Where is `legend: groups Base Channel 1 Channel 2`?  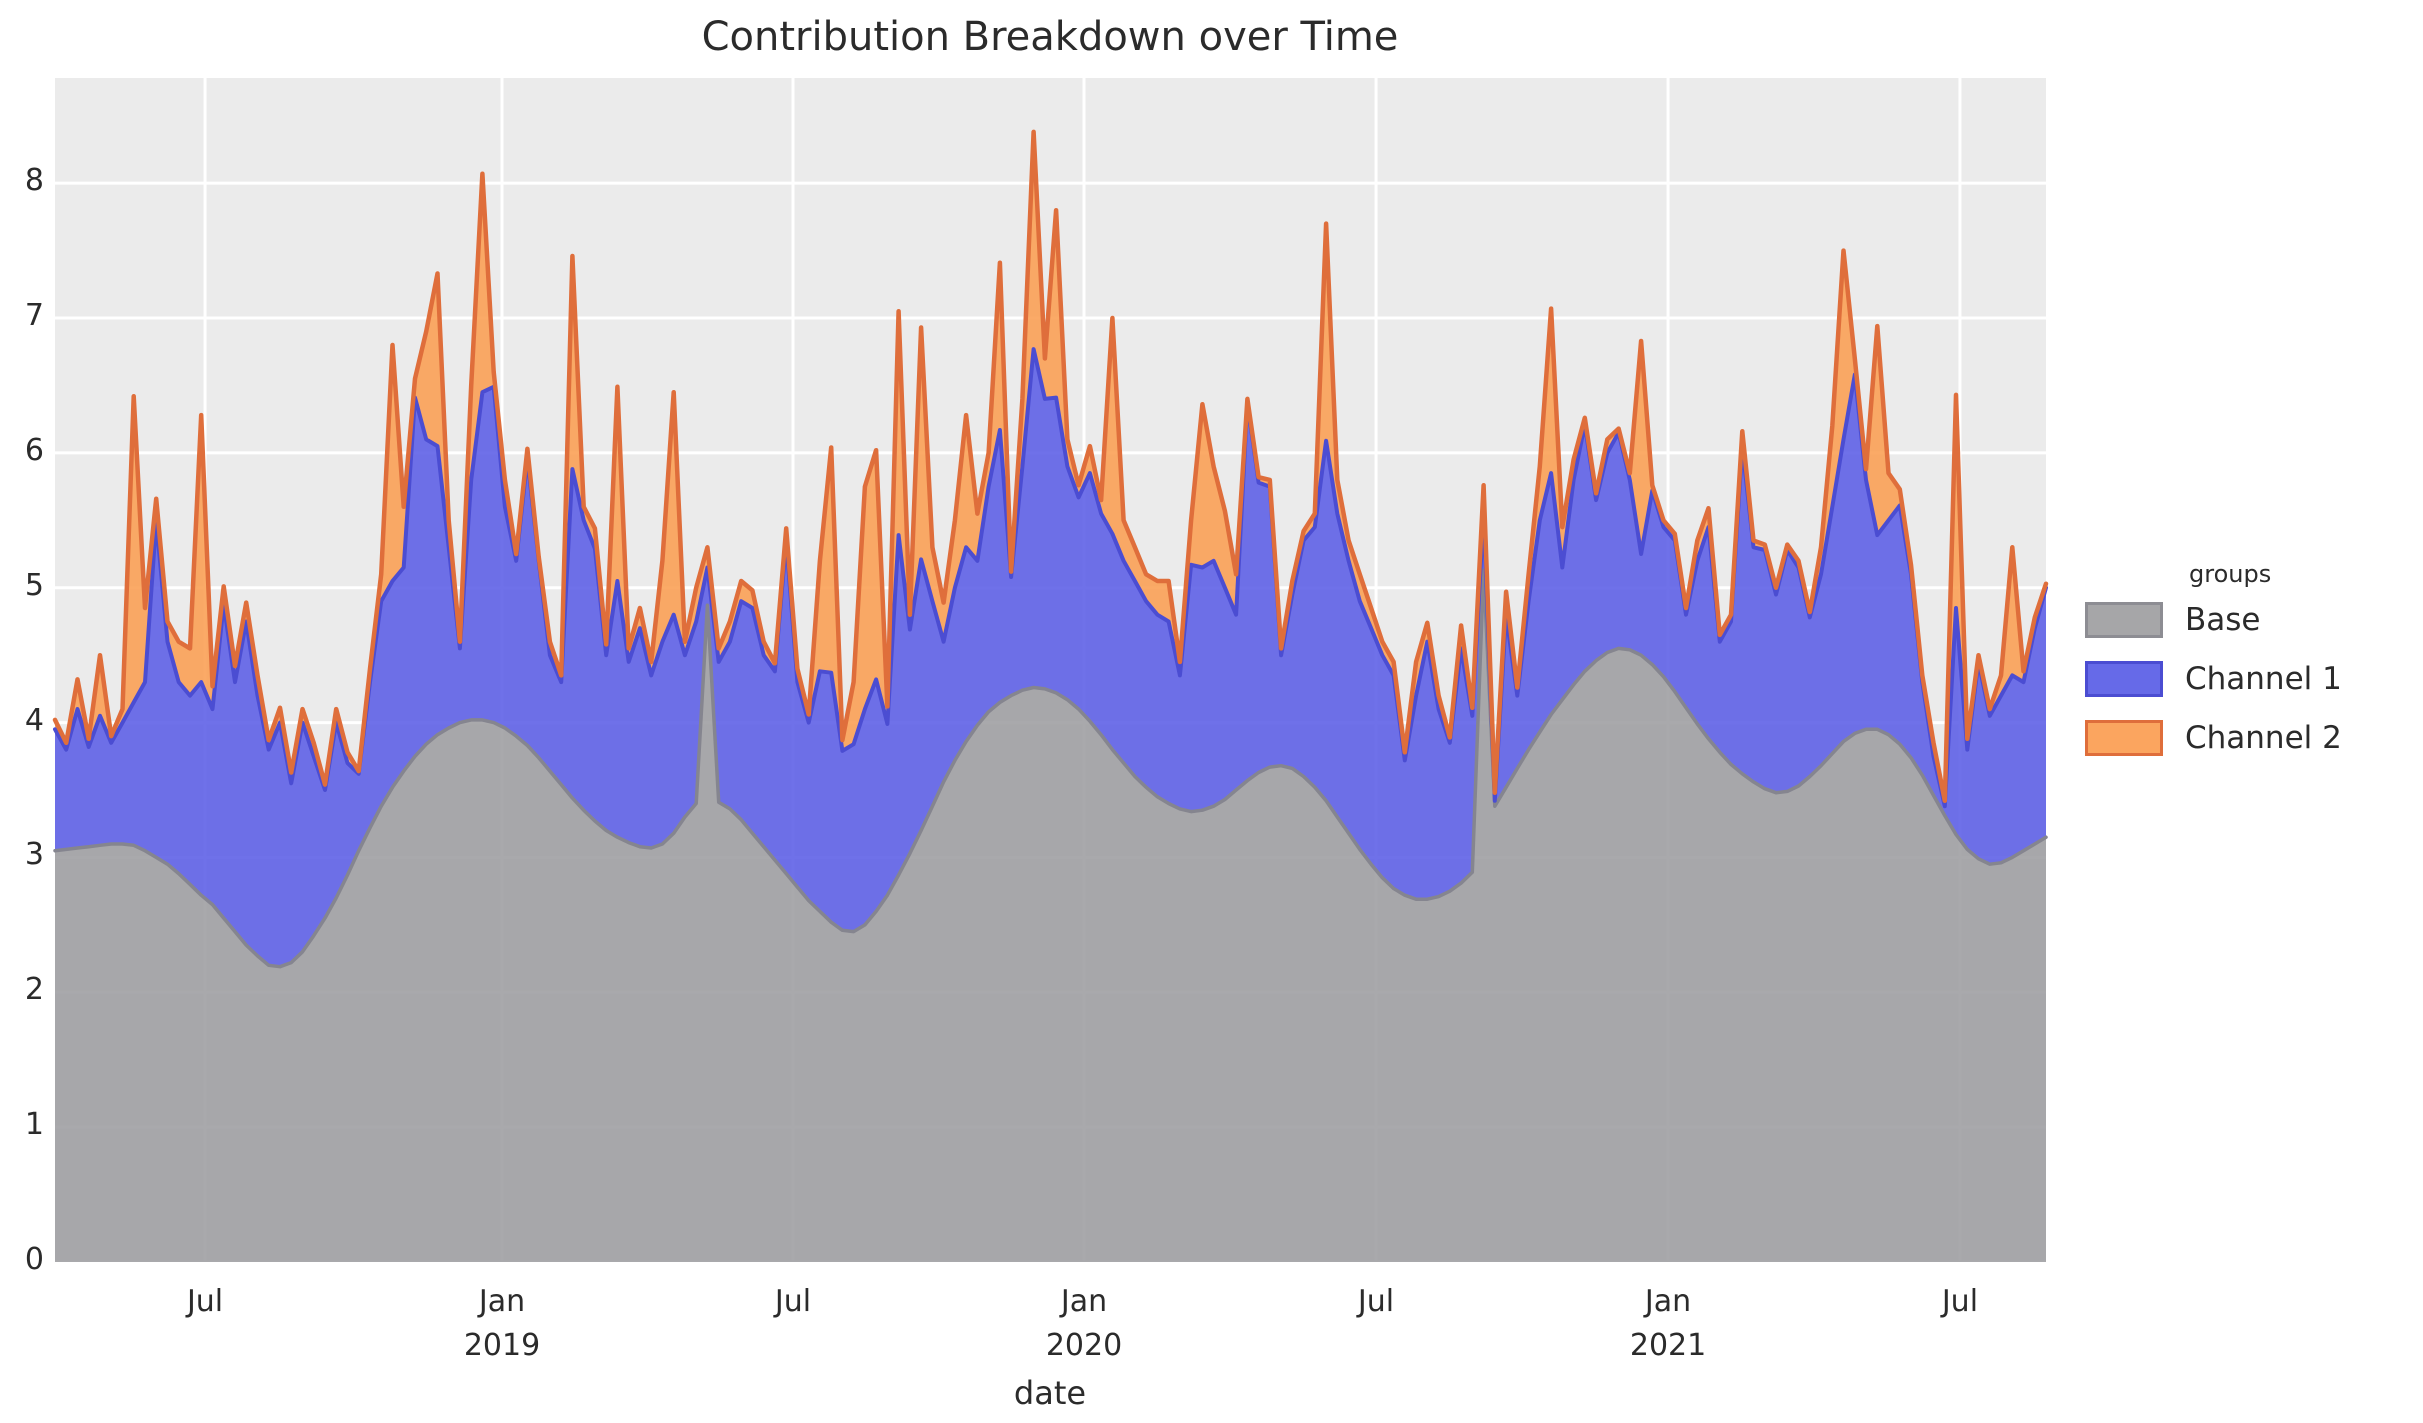
legend: groups Base Channel 1 Channel 2 is located at coordinates (2213, 669).